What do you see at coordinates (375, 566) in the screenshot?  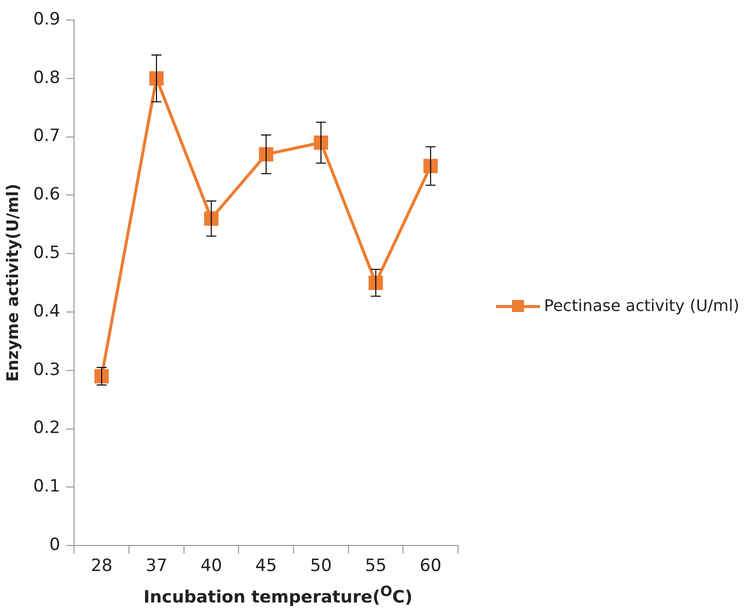 I see `x-tick-label: 55` at bounding box center [375, 566].